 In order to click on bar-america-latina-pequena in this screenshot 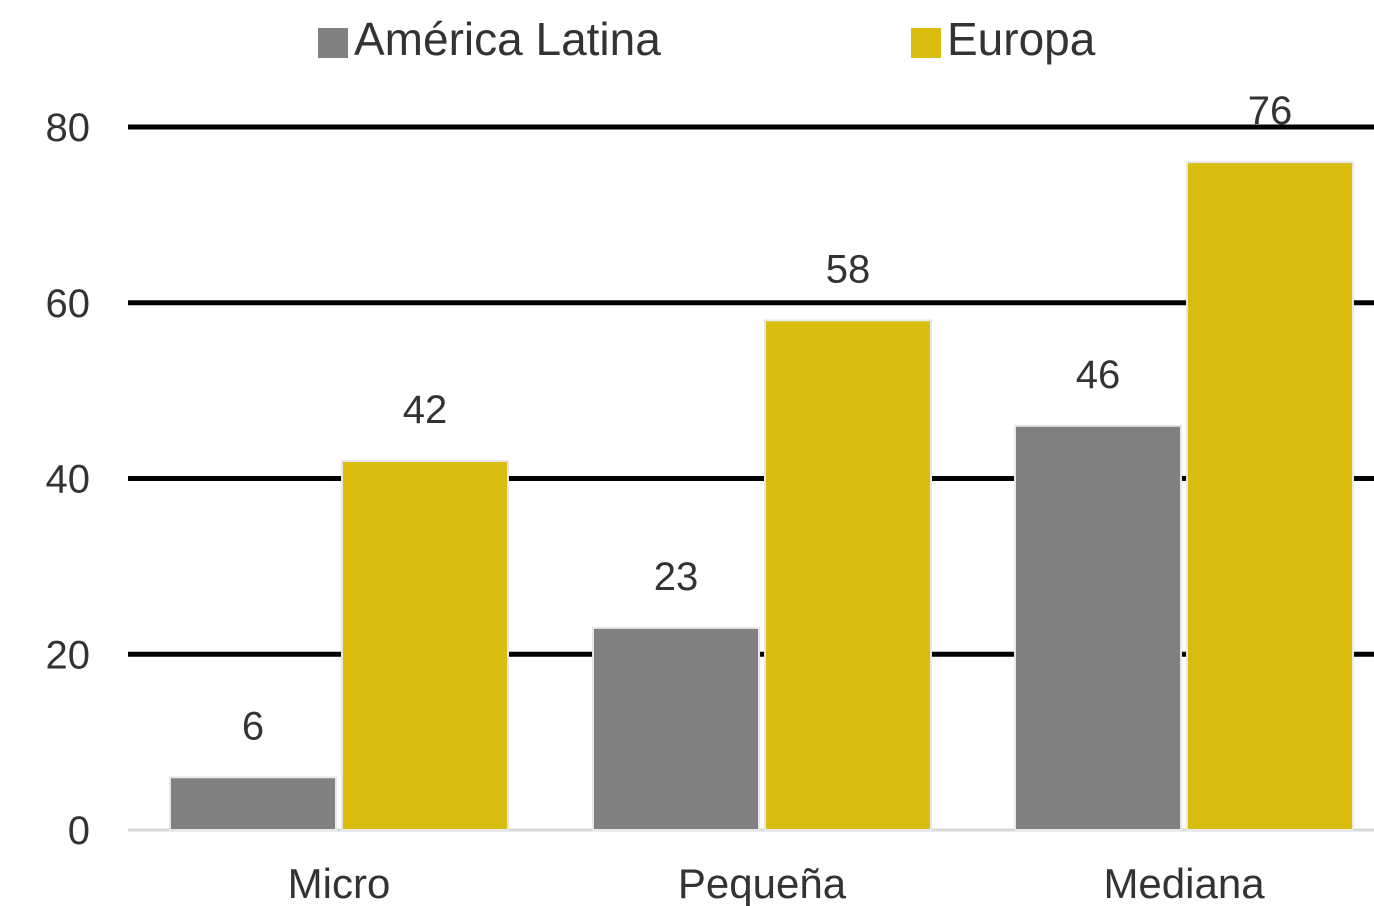, I will do `click(676, 729)`.